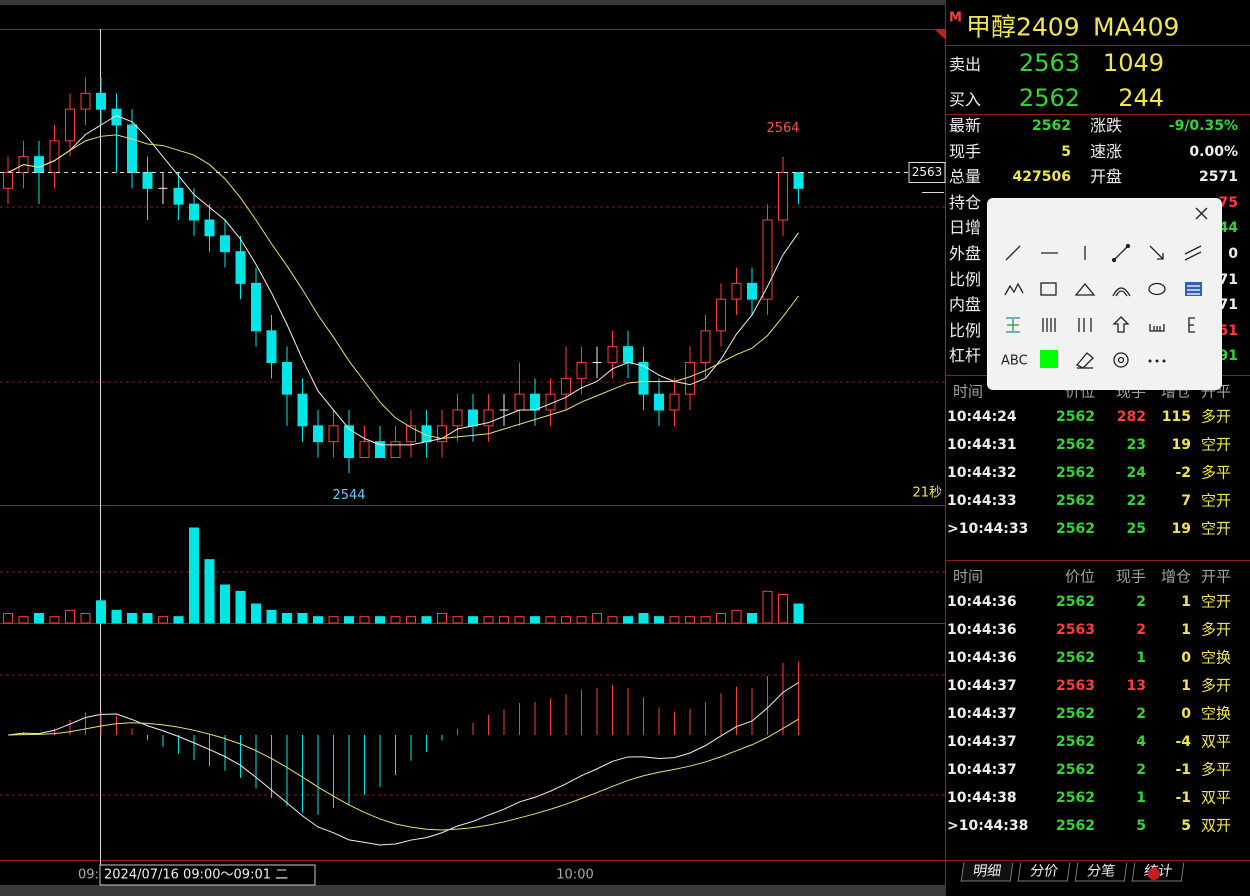 The image size is (1250, 896). What do you see at coordinates (1121, 253) in the screenshot?
I see `tool-segment` at bounding box center [1121, 253].